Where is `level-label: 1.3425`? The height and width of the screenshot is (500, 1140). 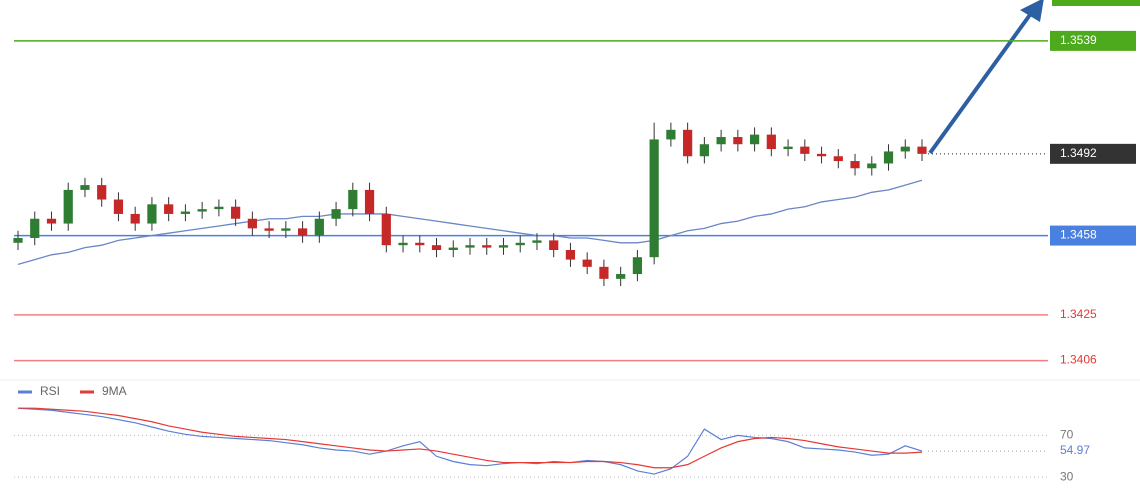 level-label: 1.3425 is located at coordinates (1078, 314).